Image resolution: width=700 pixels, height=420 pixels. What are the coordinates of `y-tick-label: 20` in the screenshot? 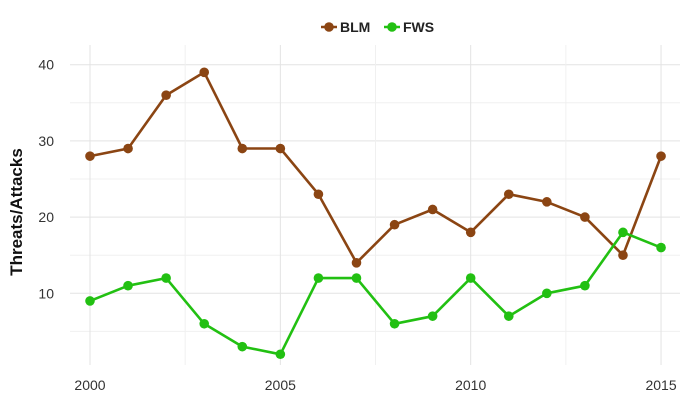 It's located at (46, 217).